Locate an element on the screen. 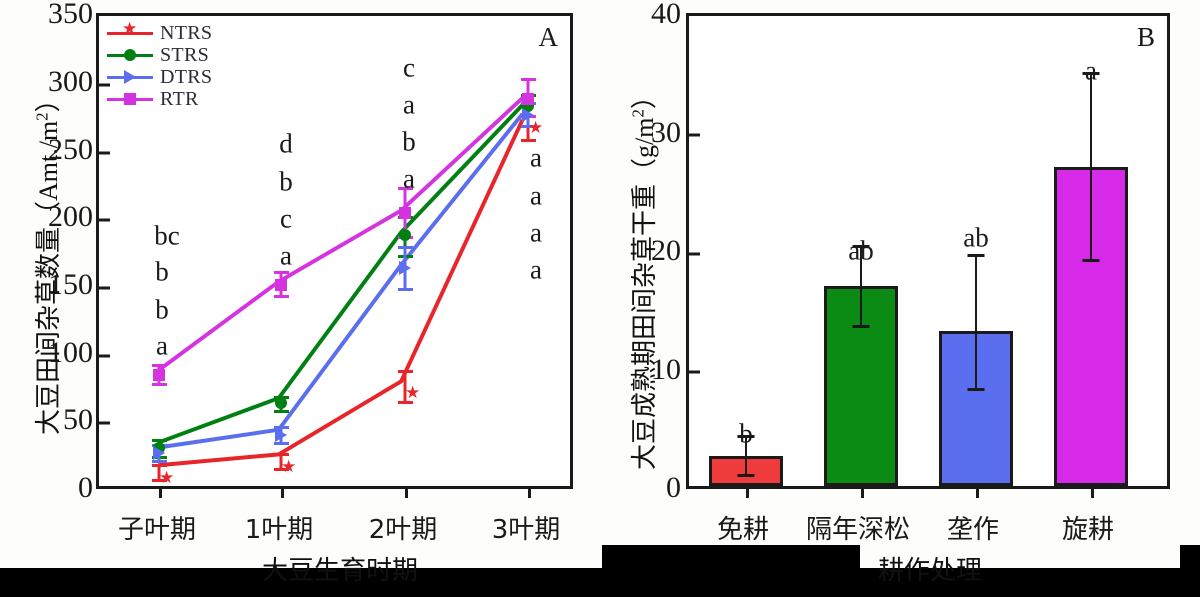 This screenshot has width=1200, height=597. panel-b-ytick-label: 30 is located at coordinates (666, 132).